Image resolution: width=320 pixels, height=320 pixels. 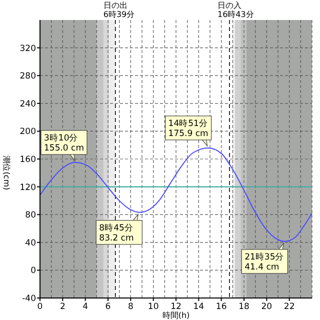 I want to click on x-tick-label: 10, so click(x=153, y=307).